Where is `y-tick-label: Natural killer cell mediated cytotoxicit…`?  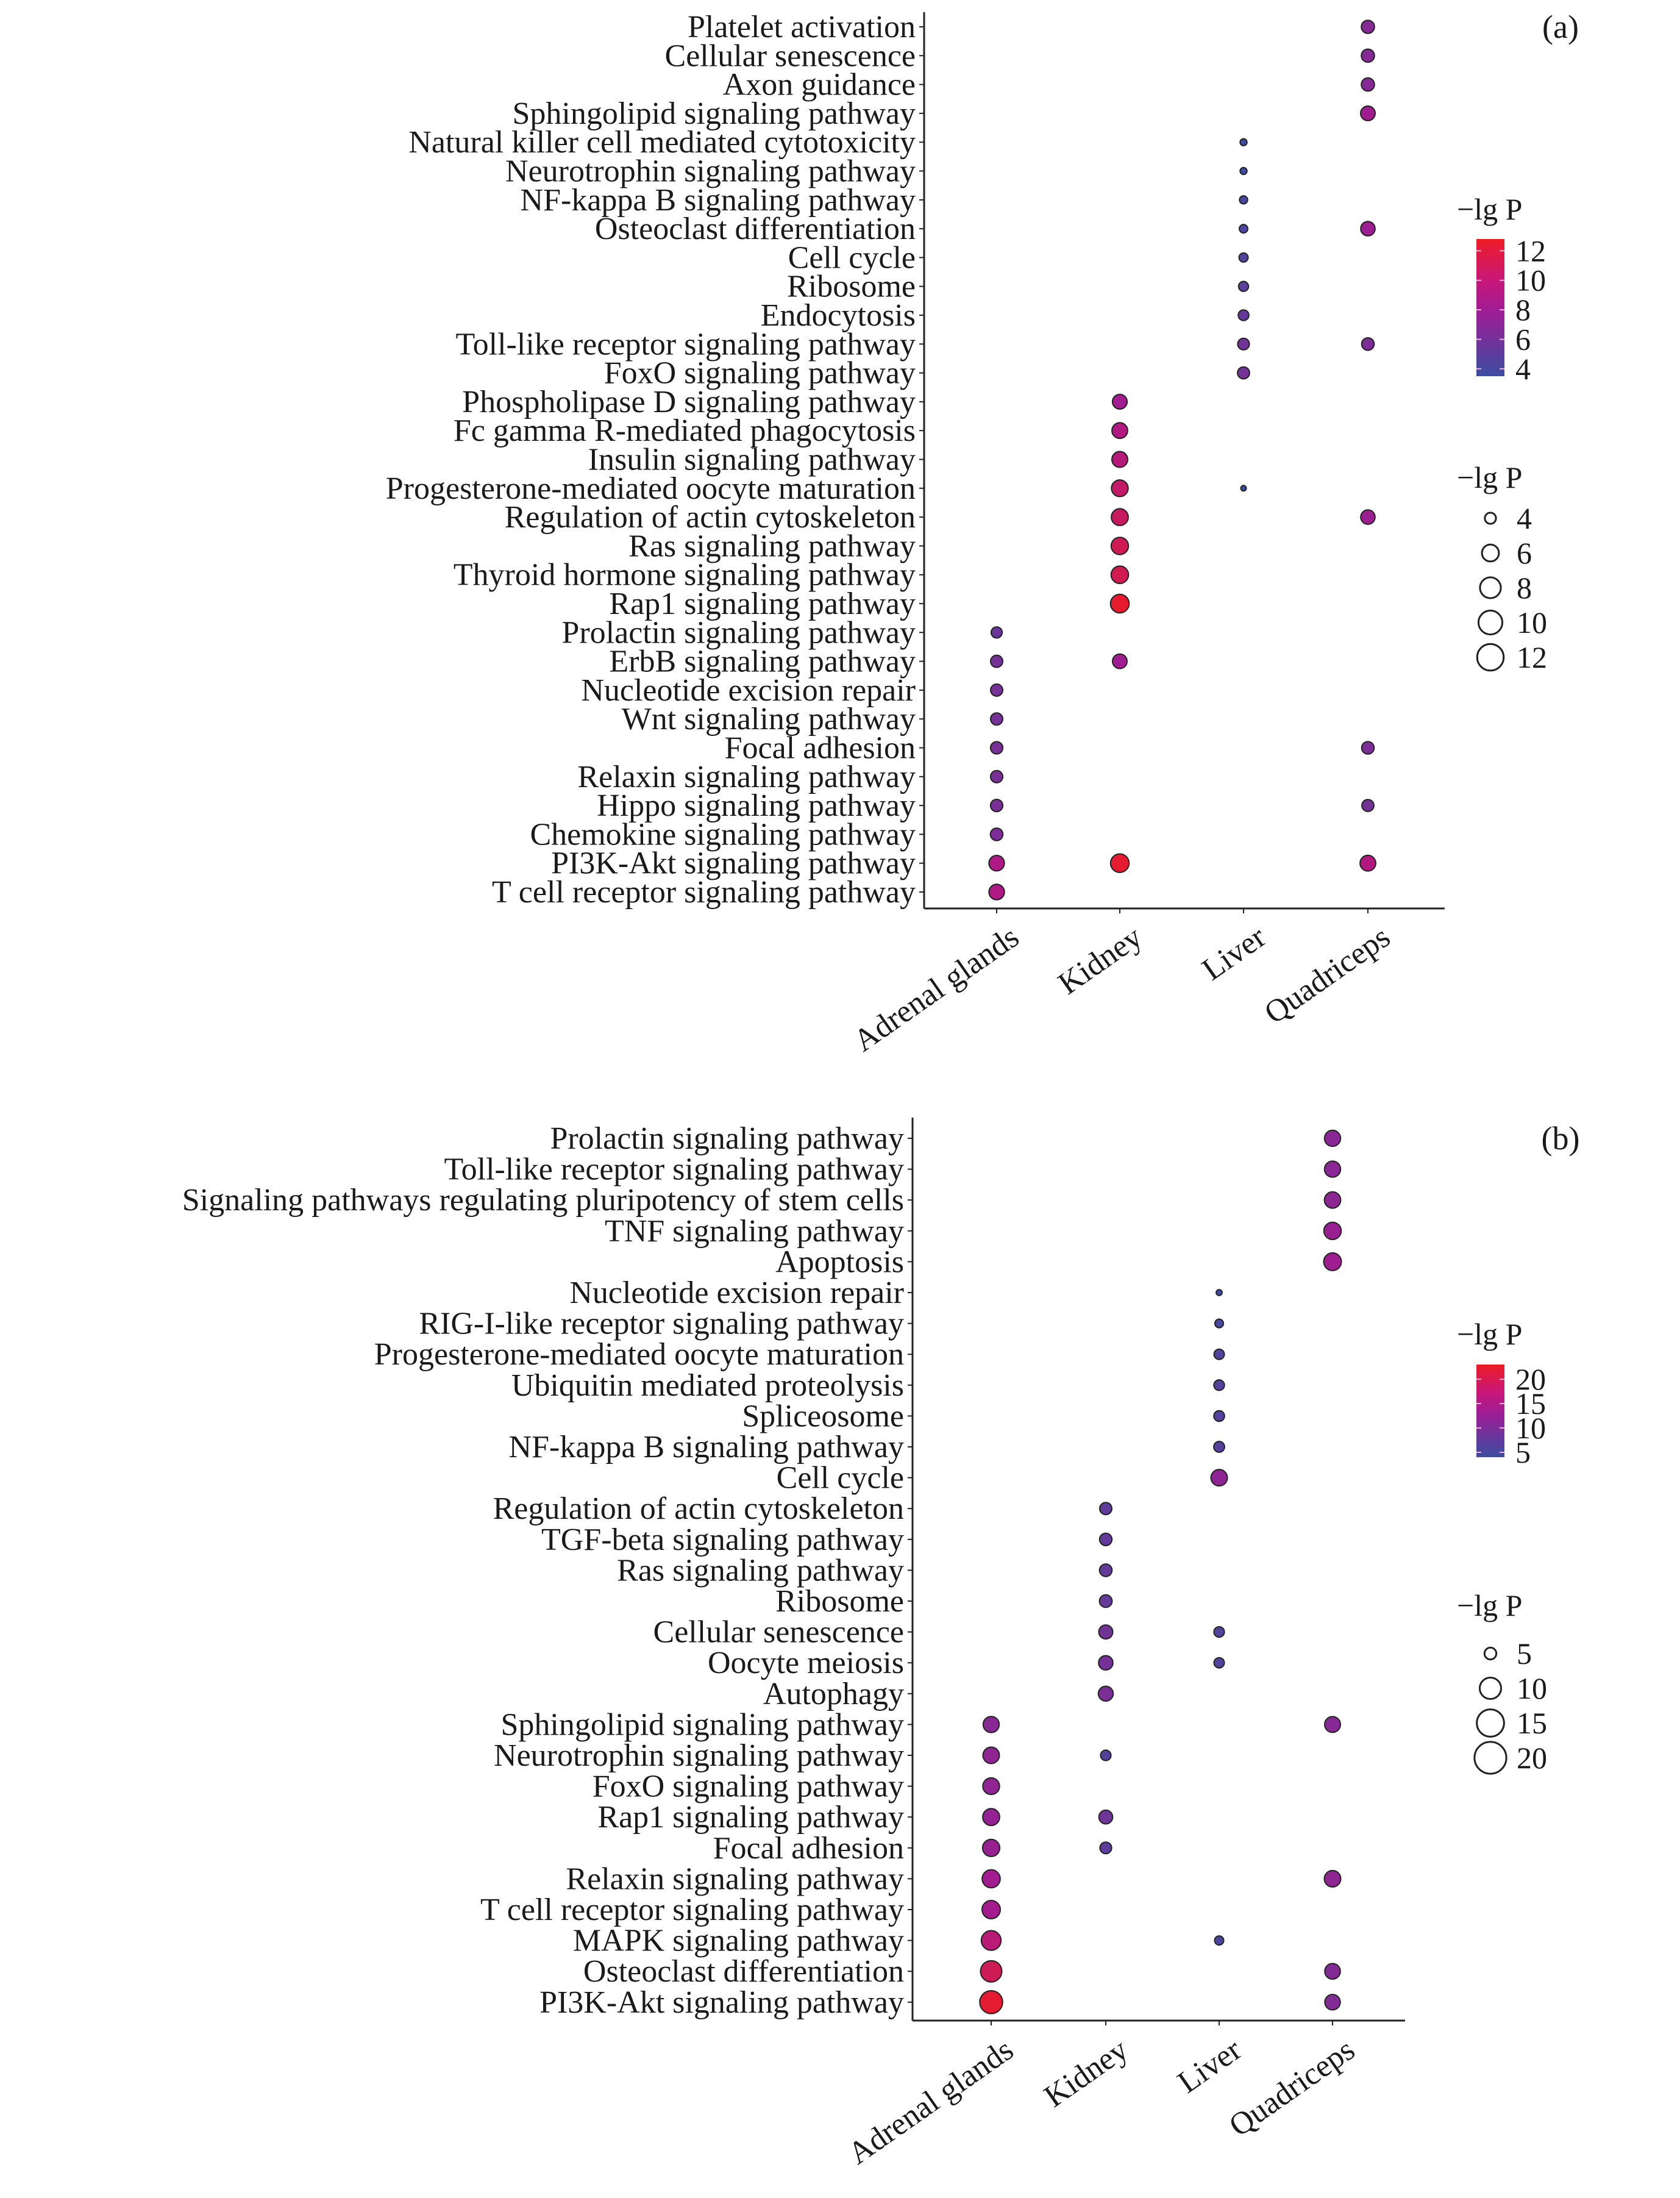 y-tick-label: Natural killer cell mediated cytotoxicit… is located at coordinates (662, 142).